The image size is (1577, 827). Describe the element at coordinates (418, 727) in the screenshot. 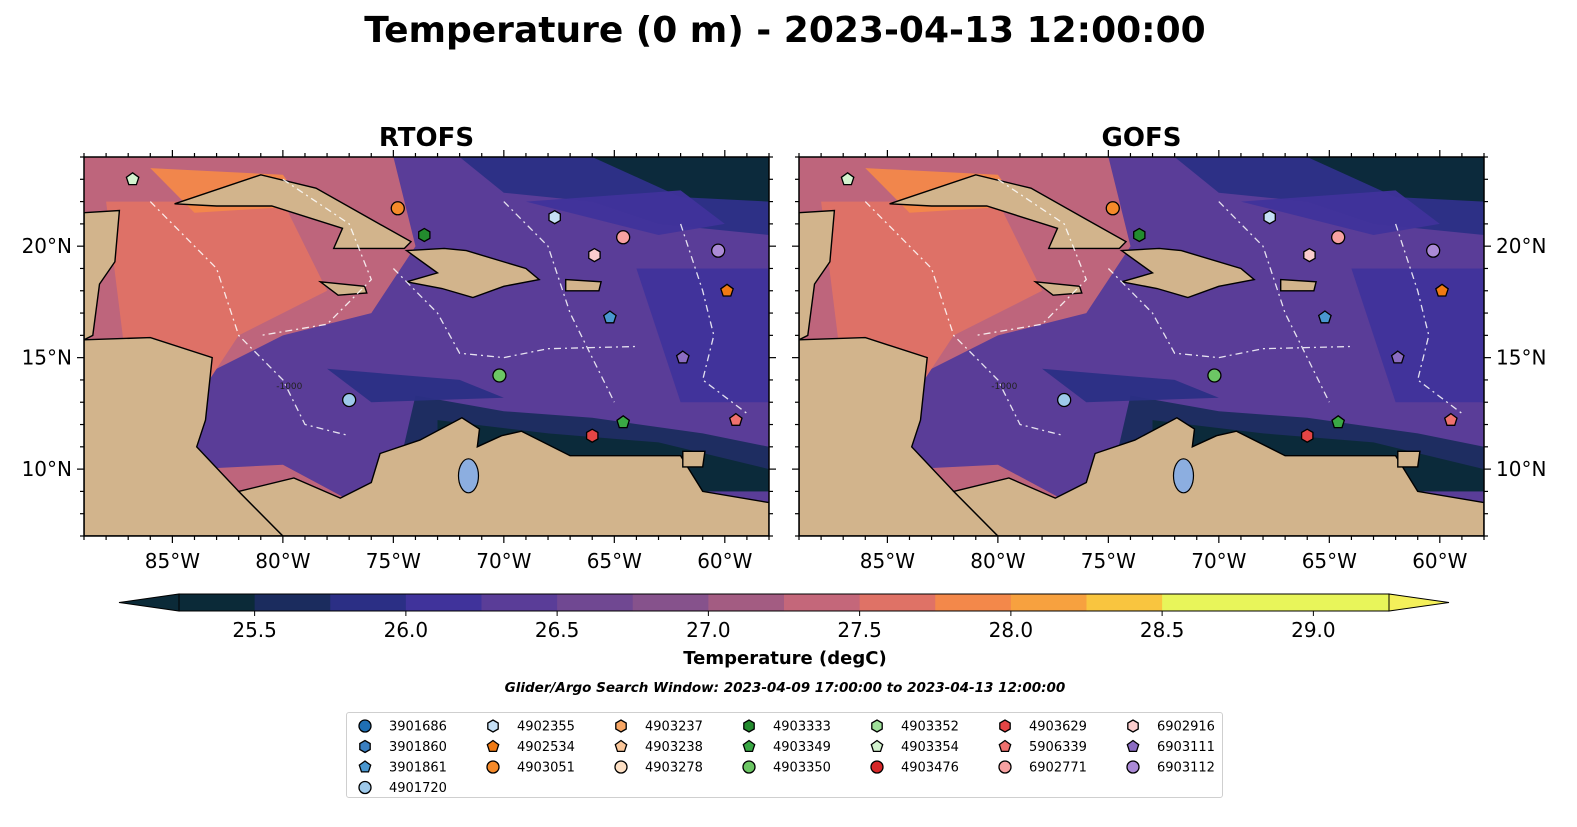

I see `legend-label: 3901686` at that location.